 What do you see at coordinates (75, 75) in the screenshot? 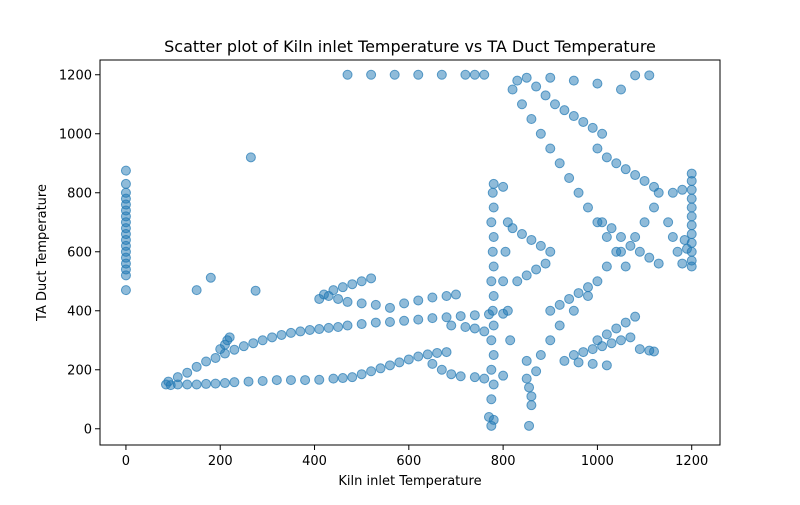
I see `y-tick-label: 1200` at bounding box center [75, 75].